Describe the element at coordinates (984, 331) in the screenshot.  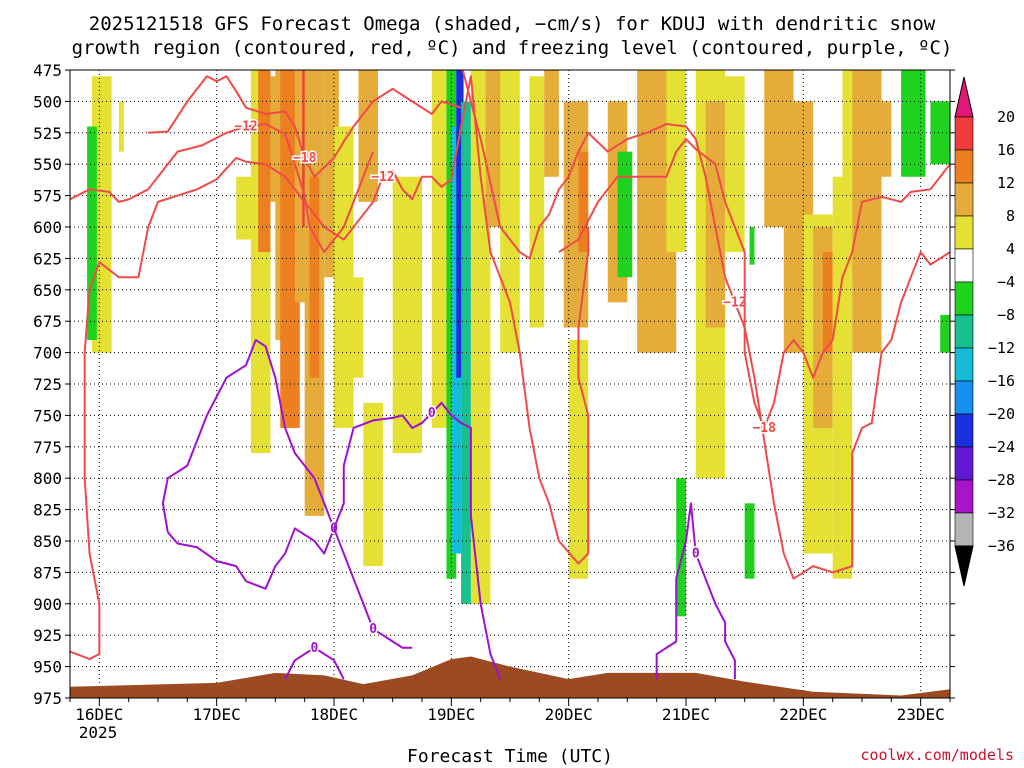
I see `colorbar: 20 16 12 8 4 −4 −8 −12 −16 −20 −24 −28 −32 −36` at that location.